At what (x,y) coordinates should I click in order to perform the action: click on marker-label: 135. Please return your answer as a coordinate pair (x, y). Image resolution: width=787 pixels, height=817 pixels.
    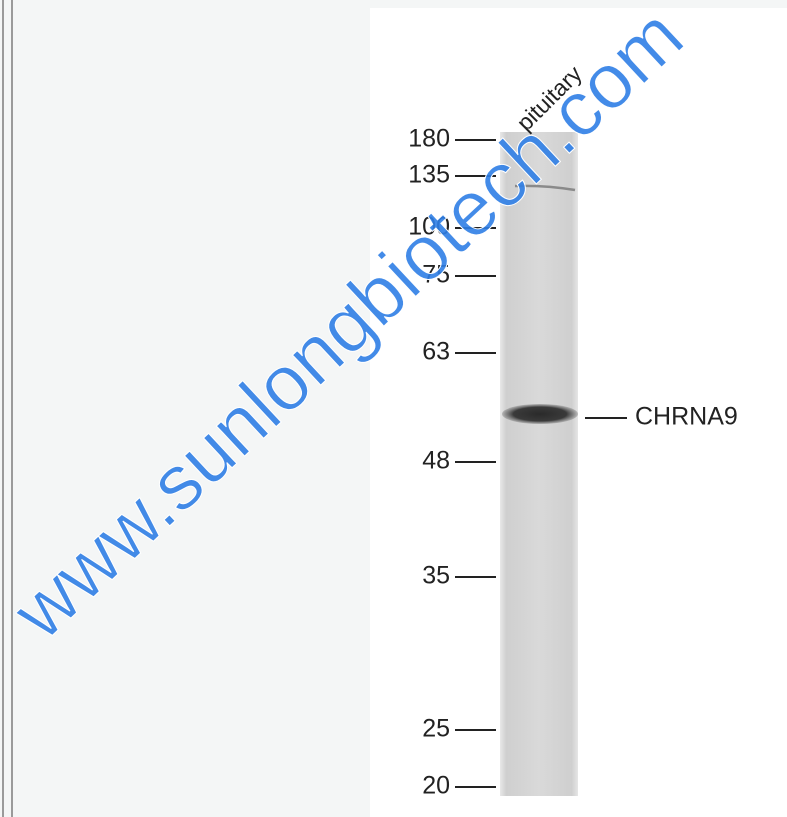
    Looking at the image, I should click on (429, 175).